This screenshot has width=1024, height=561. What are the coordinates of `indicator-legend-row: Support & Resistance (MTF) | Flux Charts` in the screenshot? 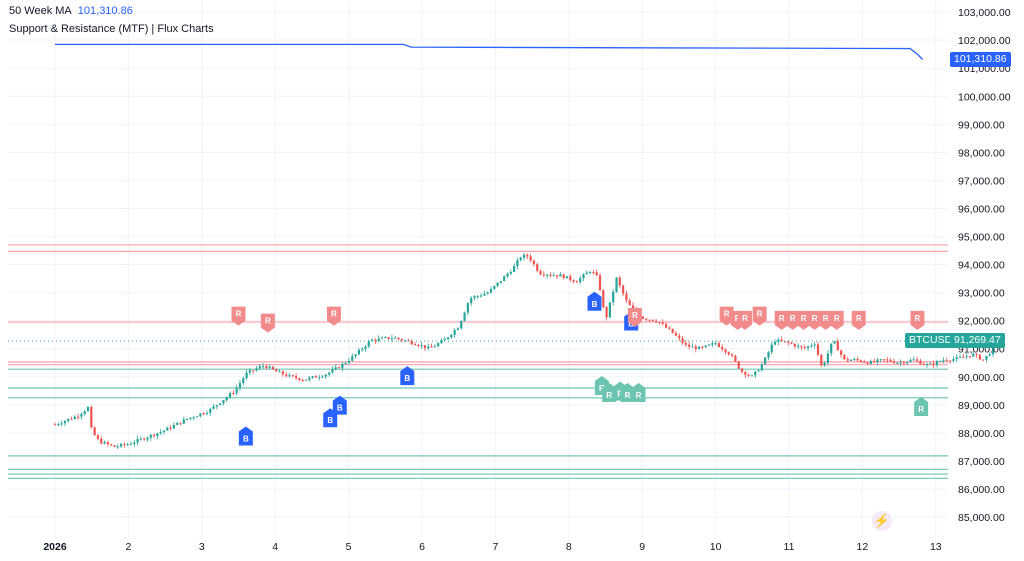 It's located at (111, 29).